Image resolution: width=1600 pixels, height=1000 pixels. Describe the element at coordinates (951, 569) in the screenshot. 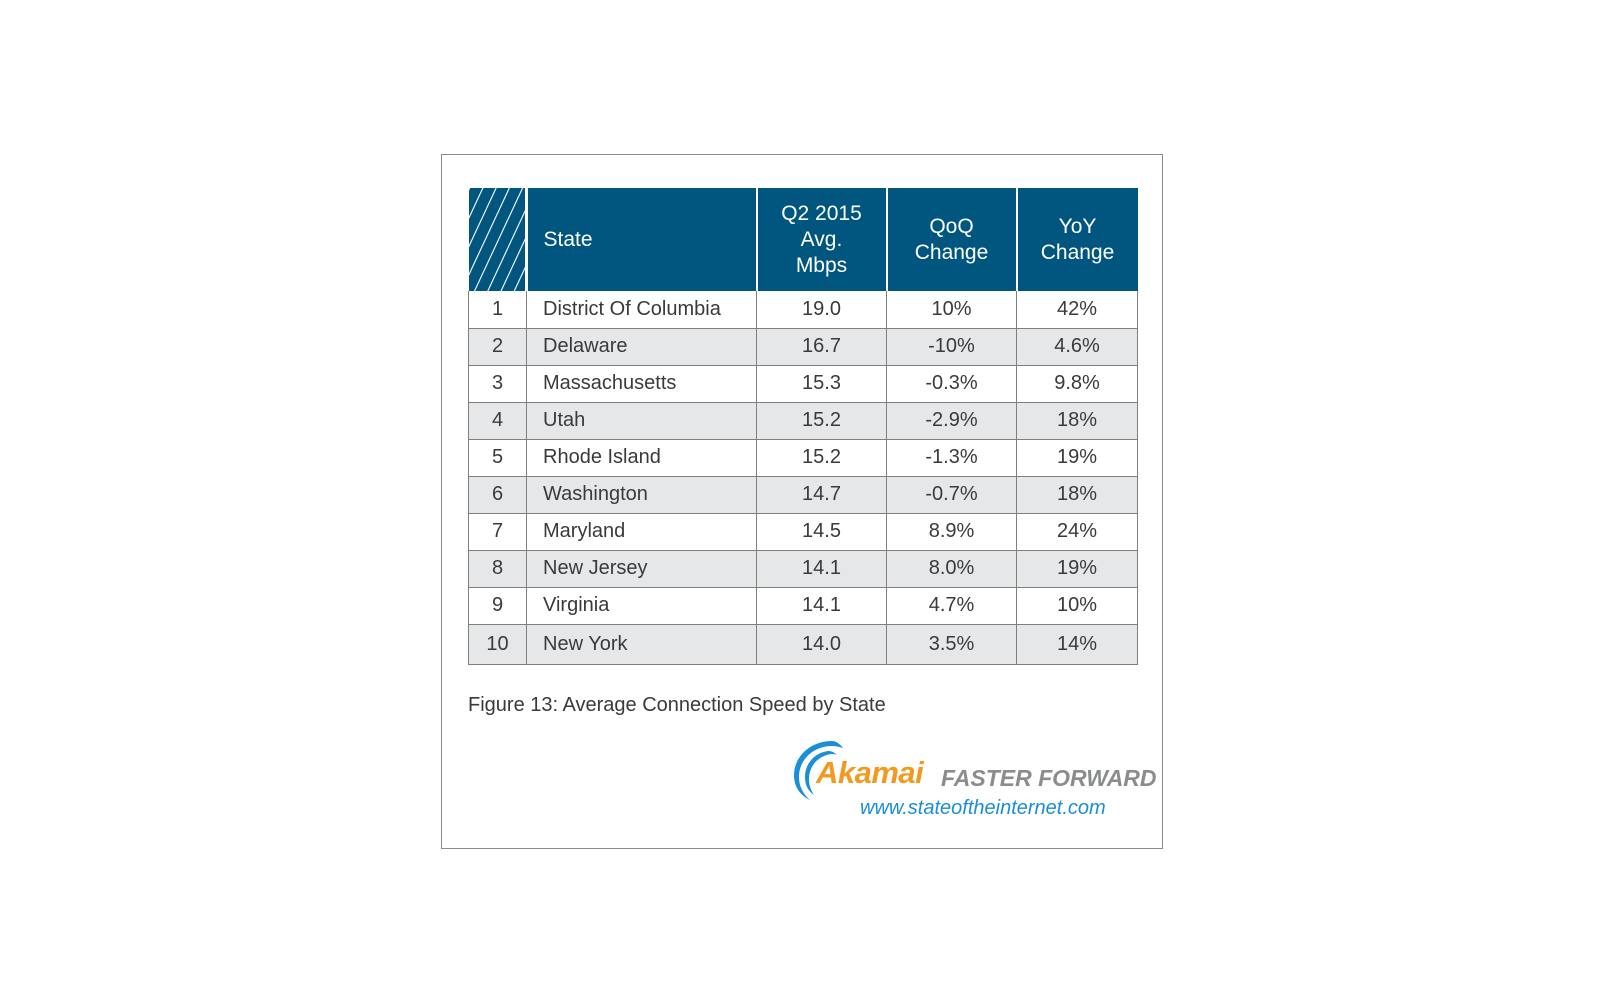

I see `qoq-change-cell: 8.0%` at that location.